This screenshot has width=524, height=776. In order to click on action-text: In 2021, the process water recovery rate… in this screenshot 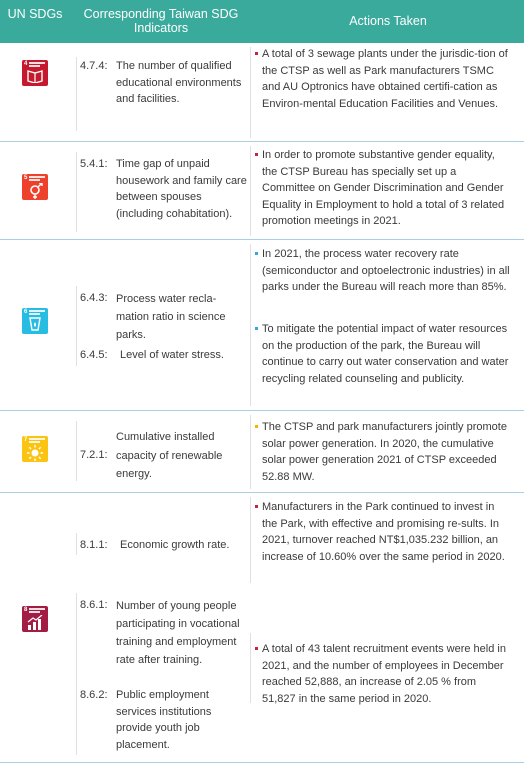, I will do `click(386, 270)`.